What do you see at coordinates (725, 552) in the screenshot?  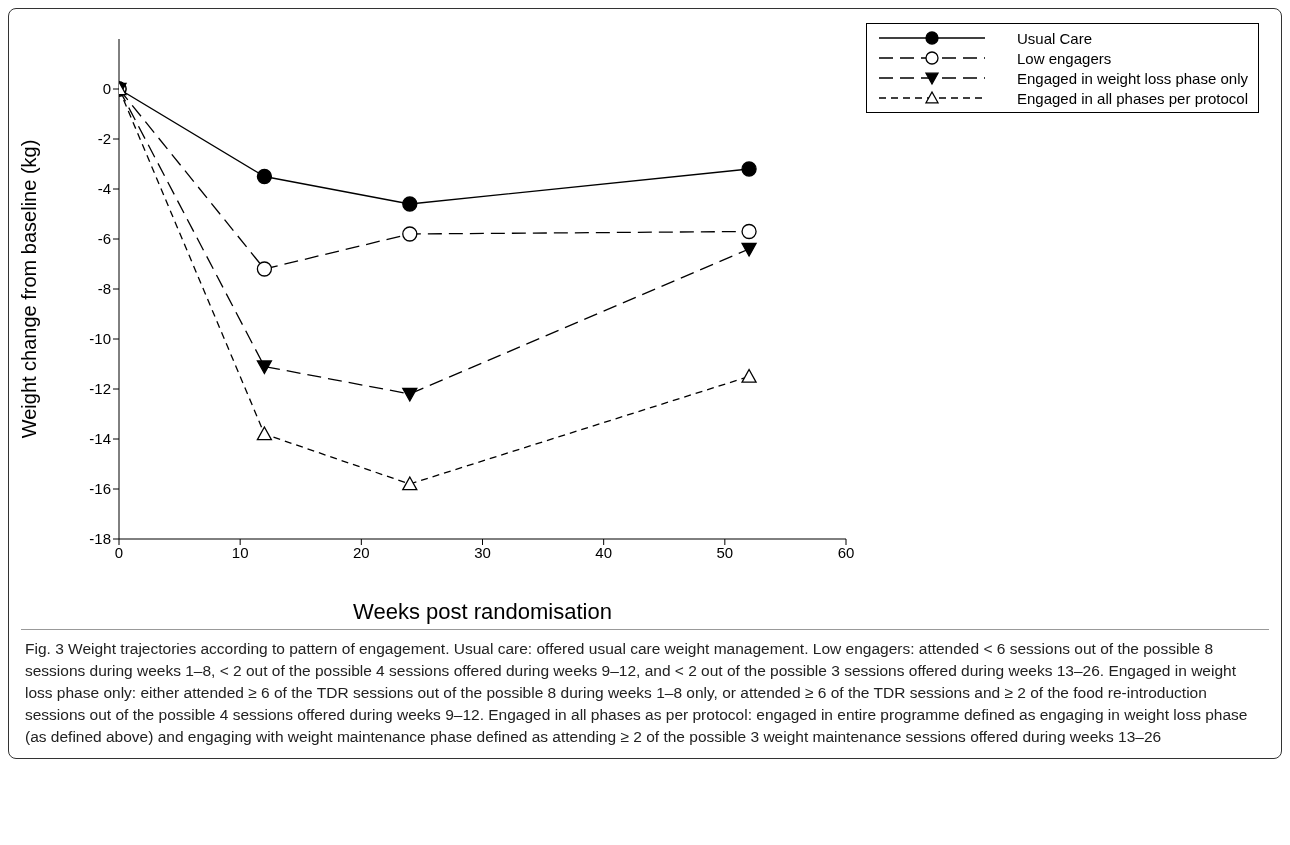 I see `x-tick-label: 50` at bounding box center [725, 552].